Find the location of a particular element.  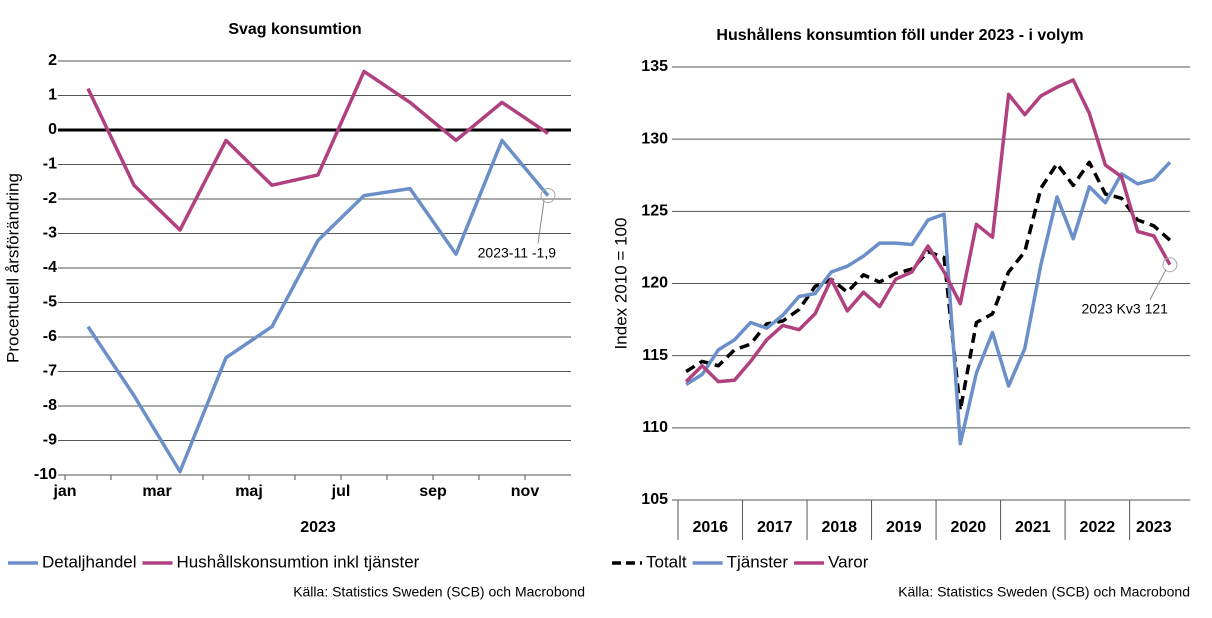

legend-label: Varor is located at coordinates (848, 561).